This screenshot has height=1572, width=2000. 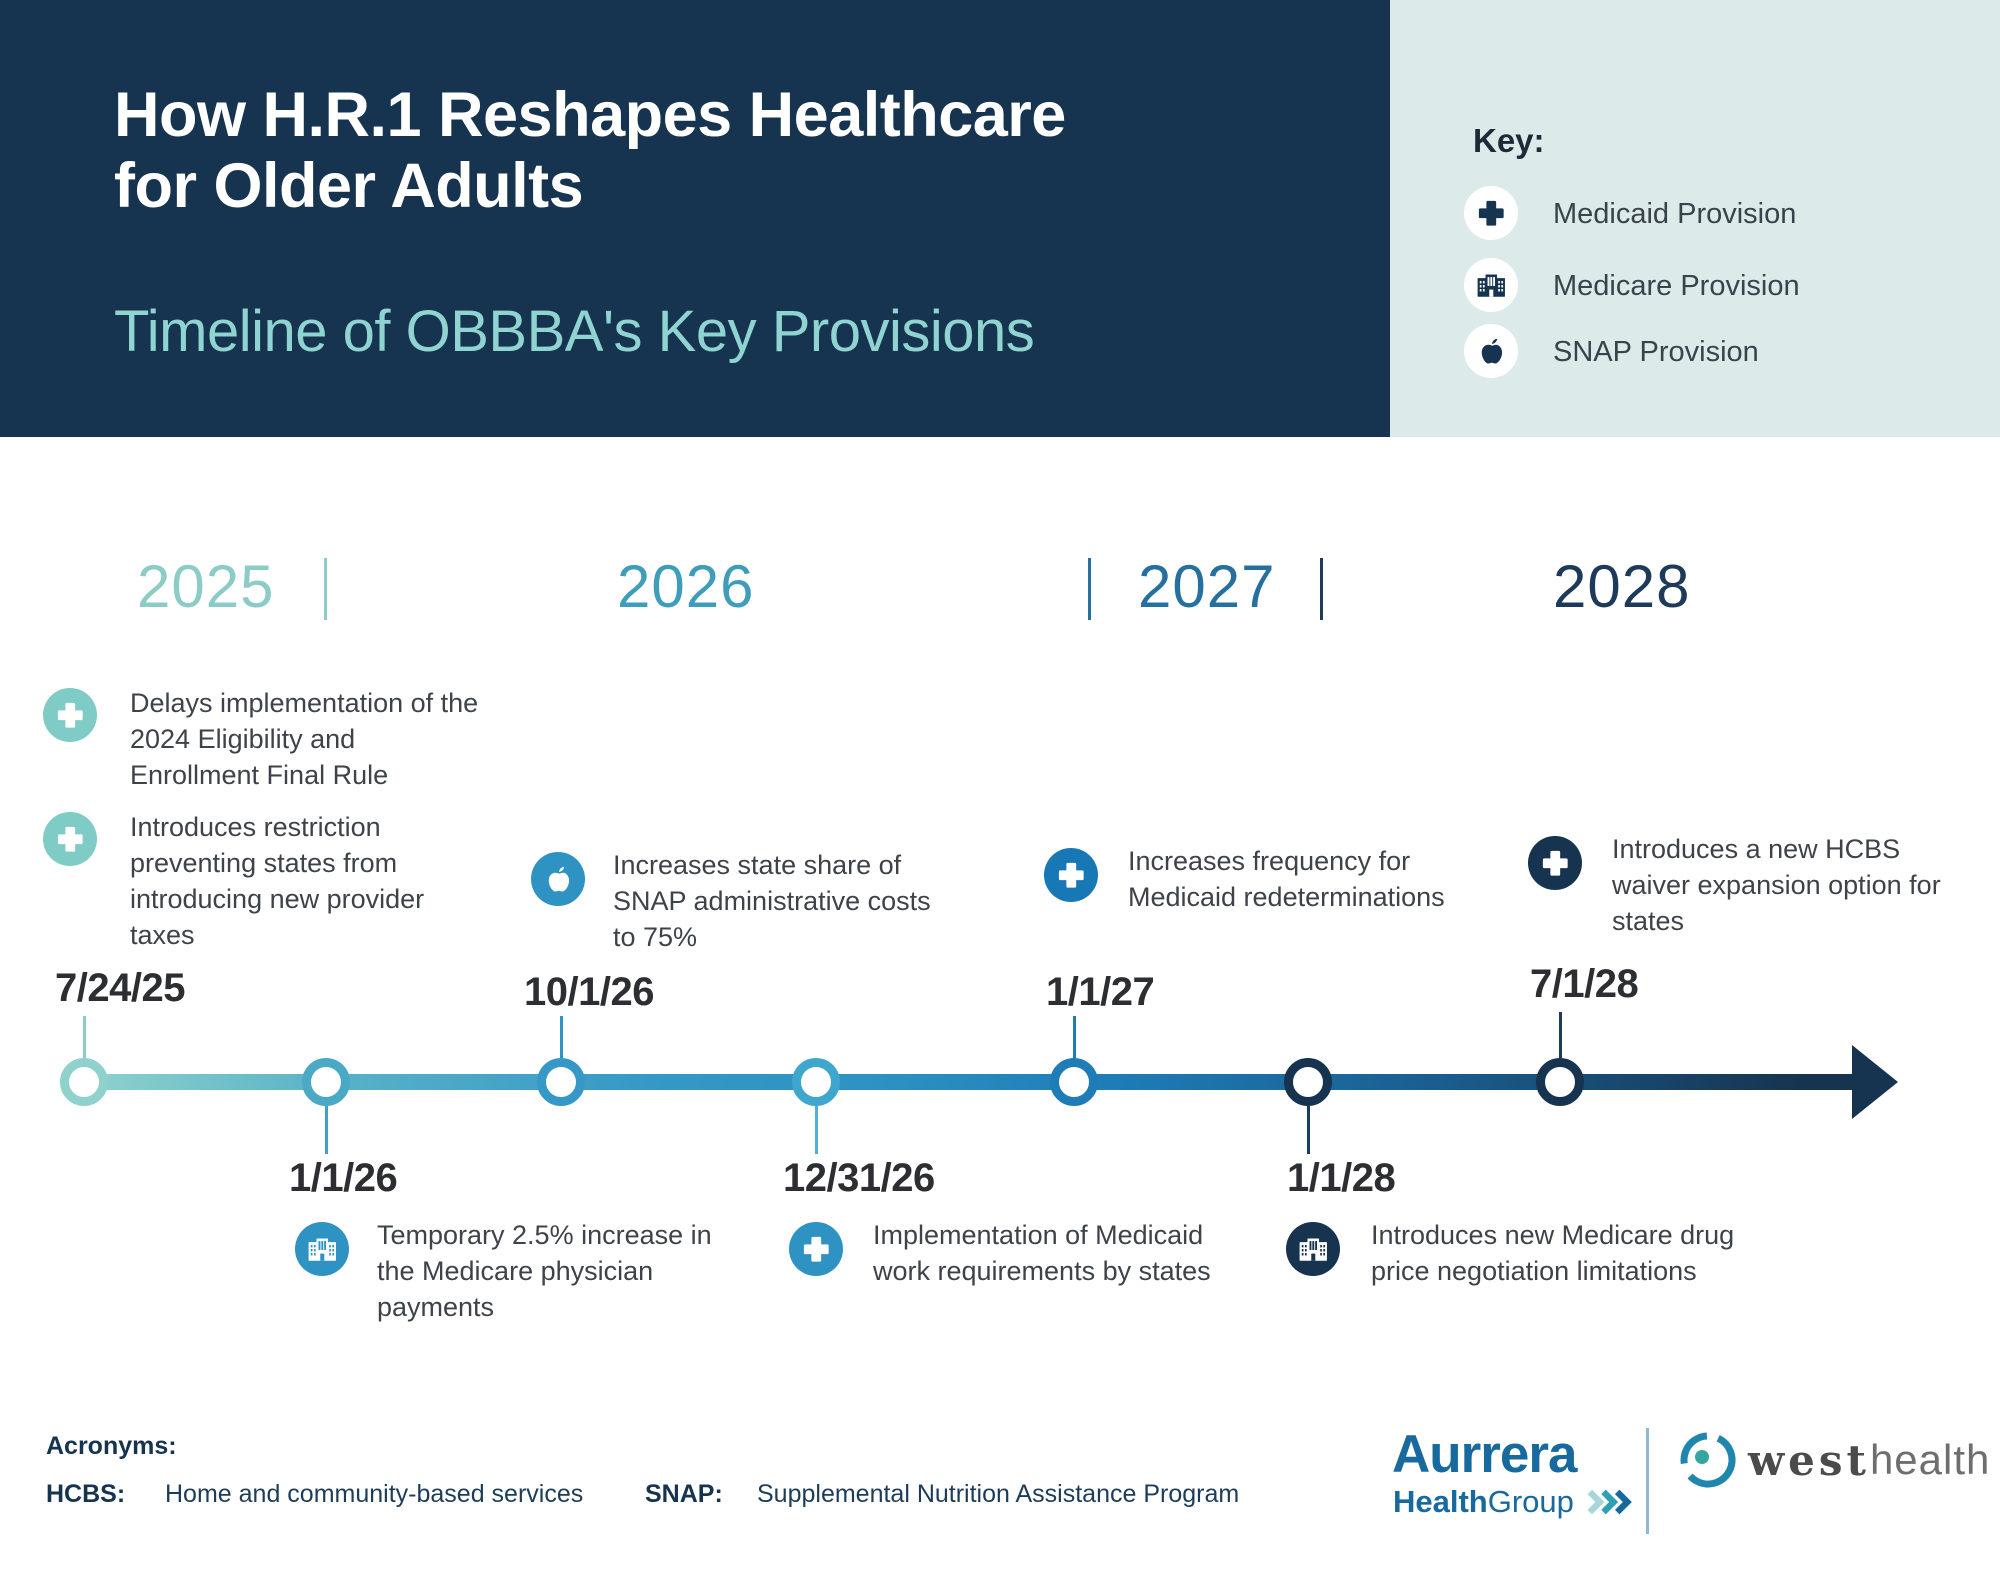 What do you see at coordinates (1675, 214) in the screenshot?
I see `legend-label-medicaid: Medicaid Provision` at bounding box center [1675, 214].